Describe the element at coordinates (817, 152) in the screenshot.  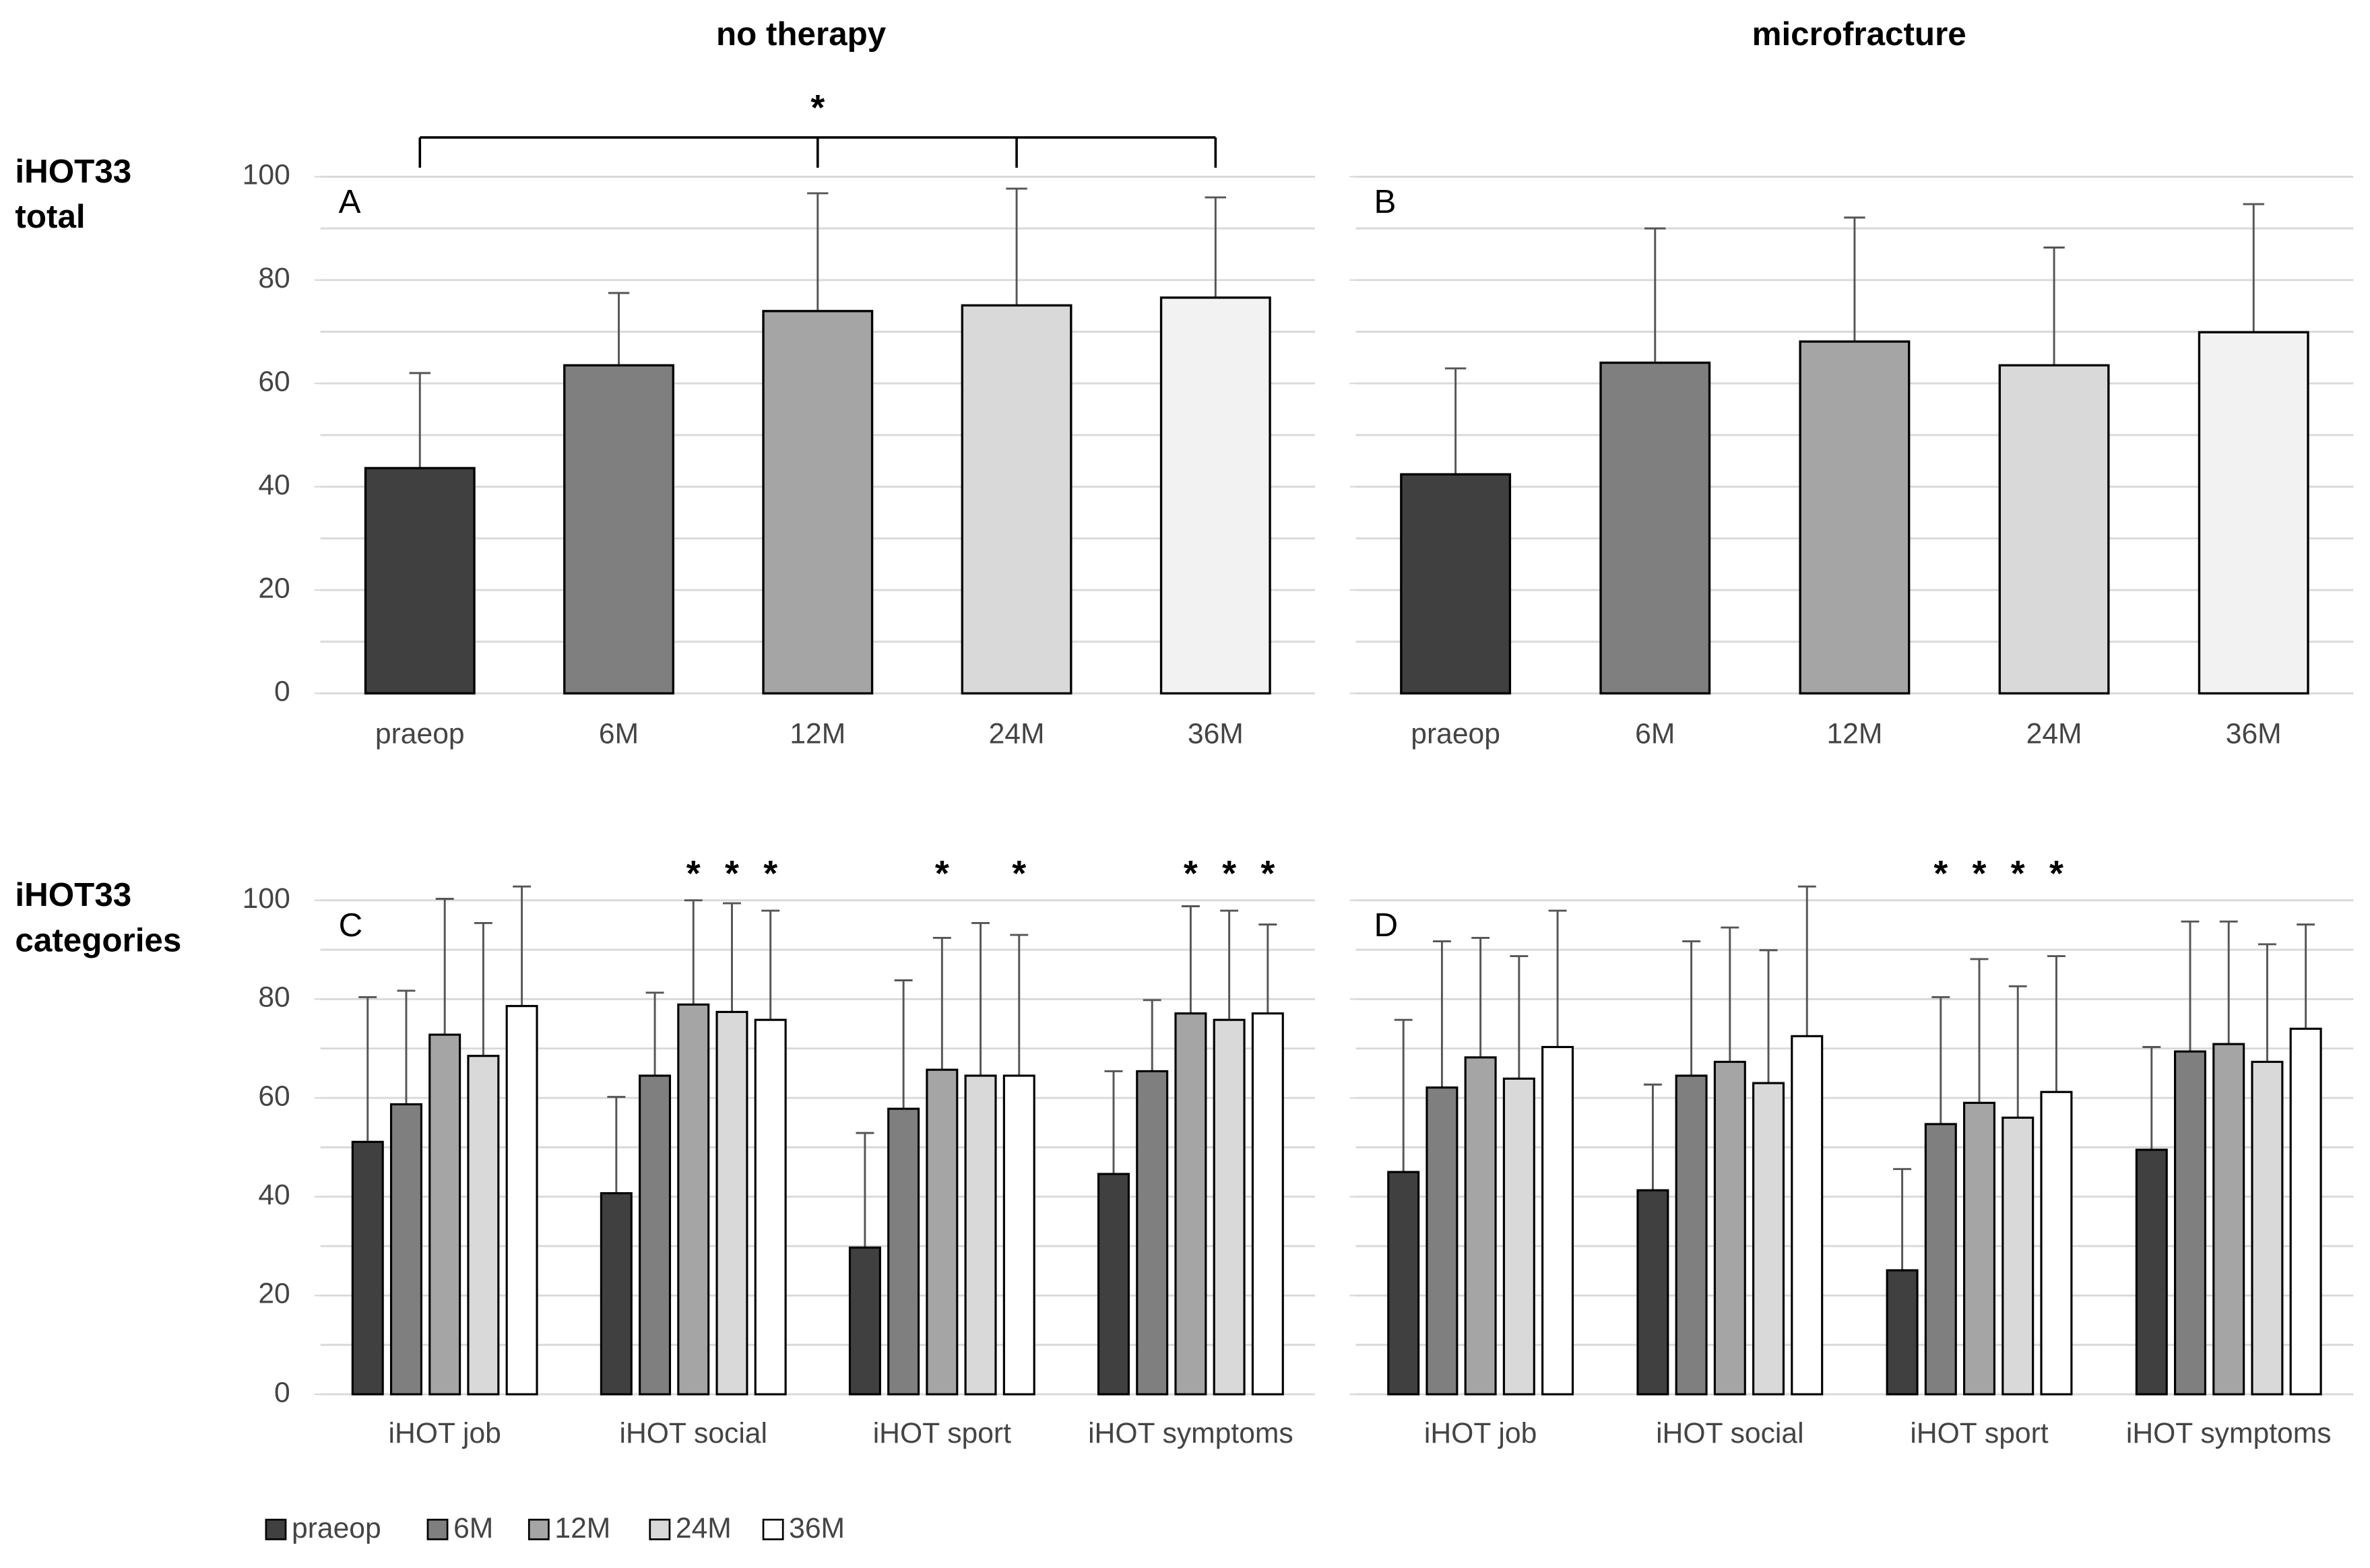
I see `significance-bracket` at that location.